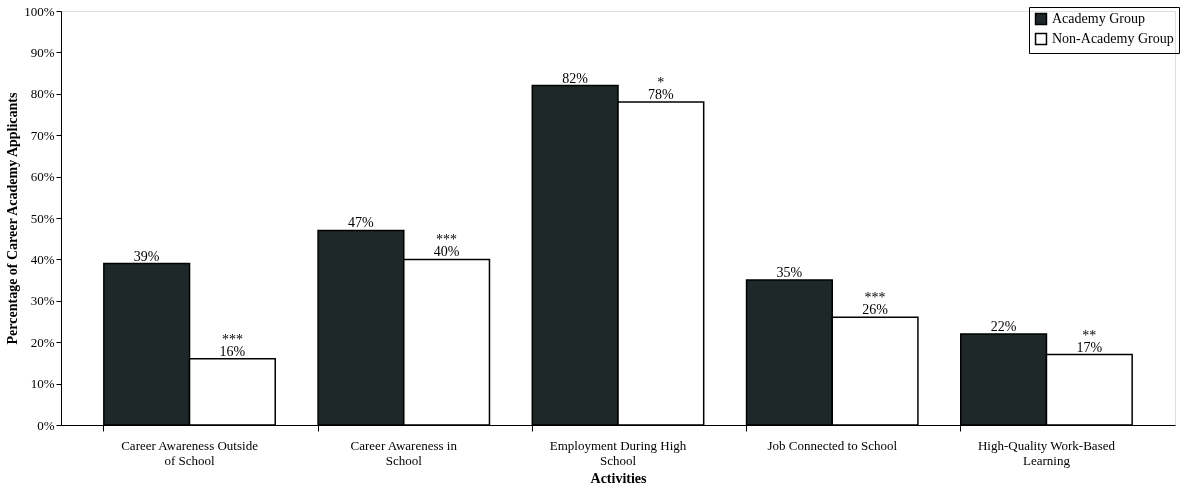 This screenshot has width=1204, height=502. I want to click on y-tick-label: 50%, so click(42, 218).